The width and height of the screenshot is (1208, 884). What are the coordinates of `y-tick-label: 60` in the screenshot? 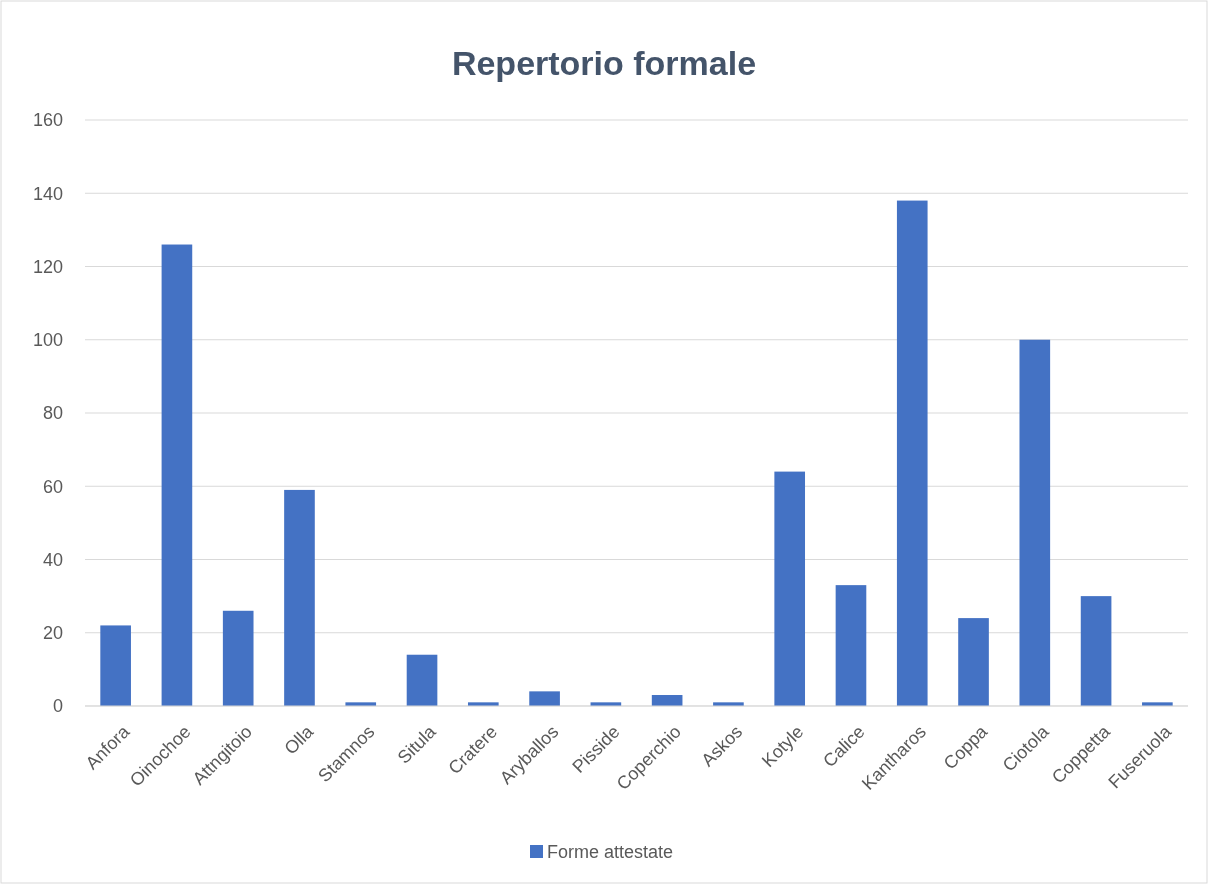 It's located at (52, 486).